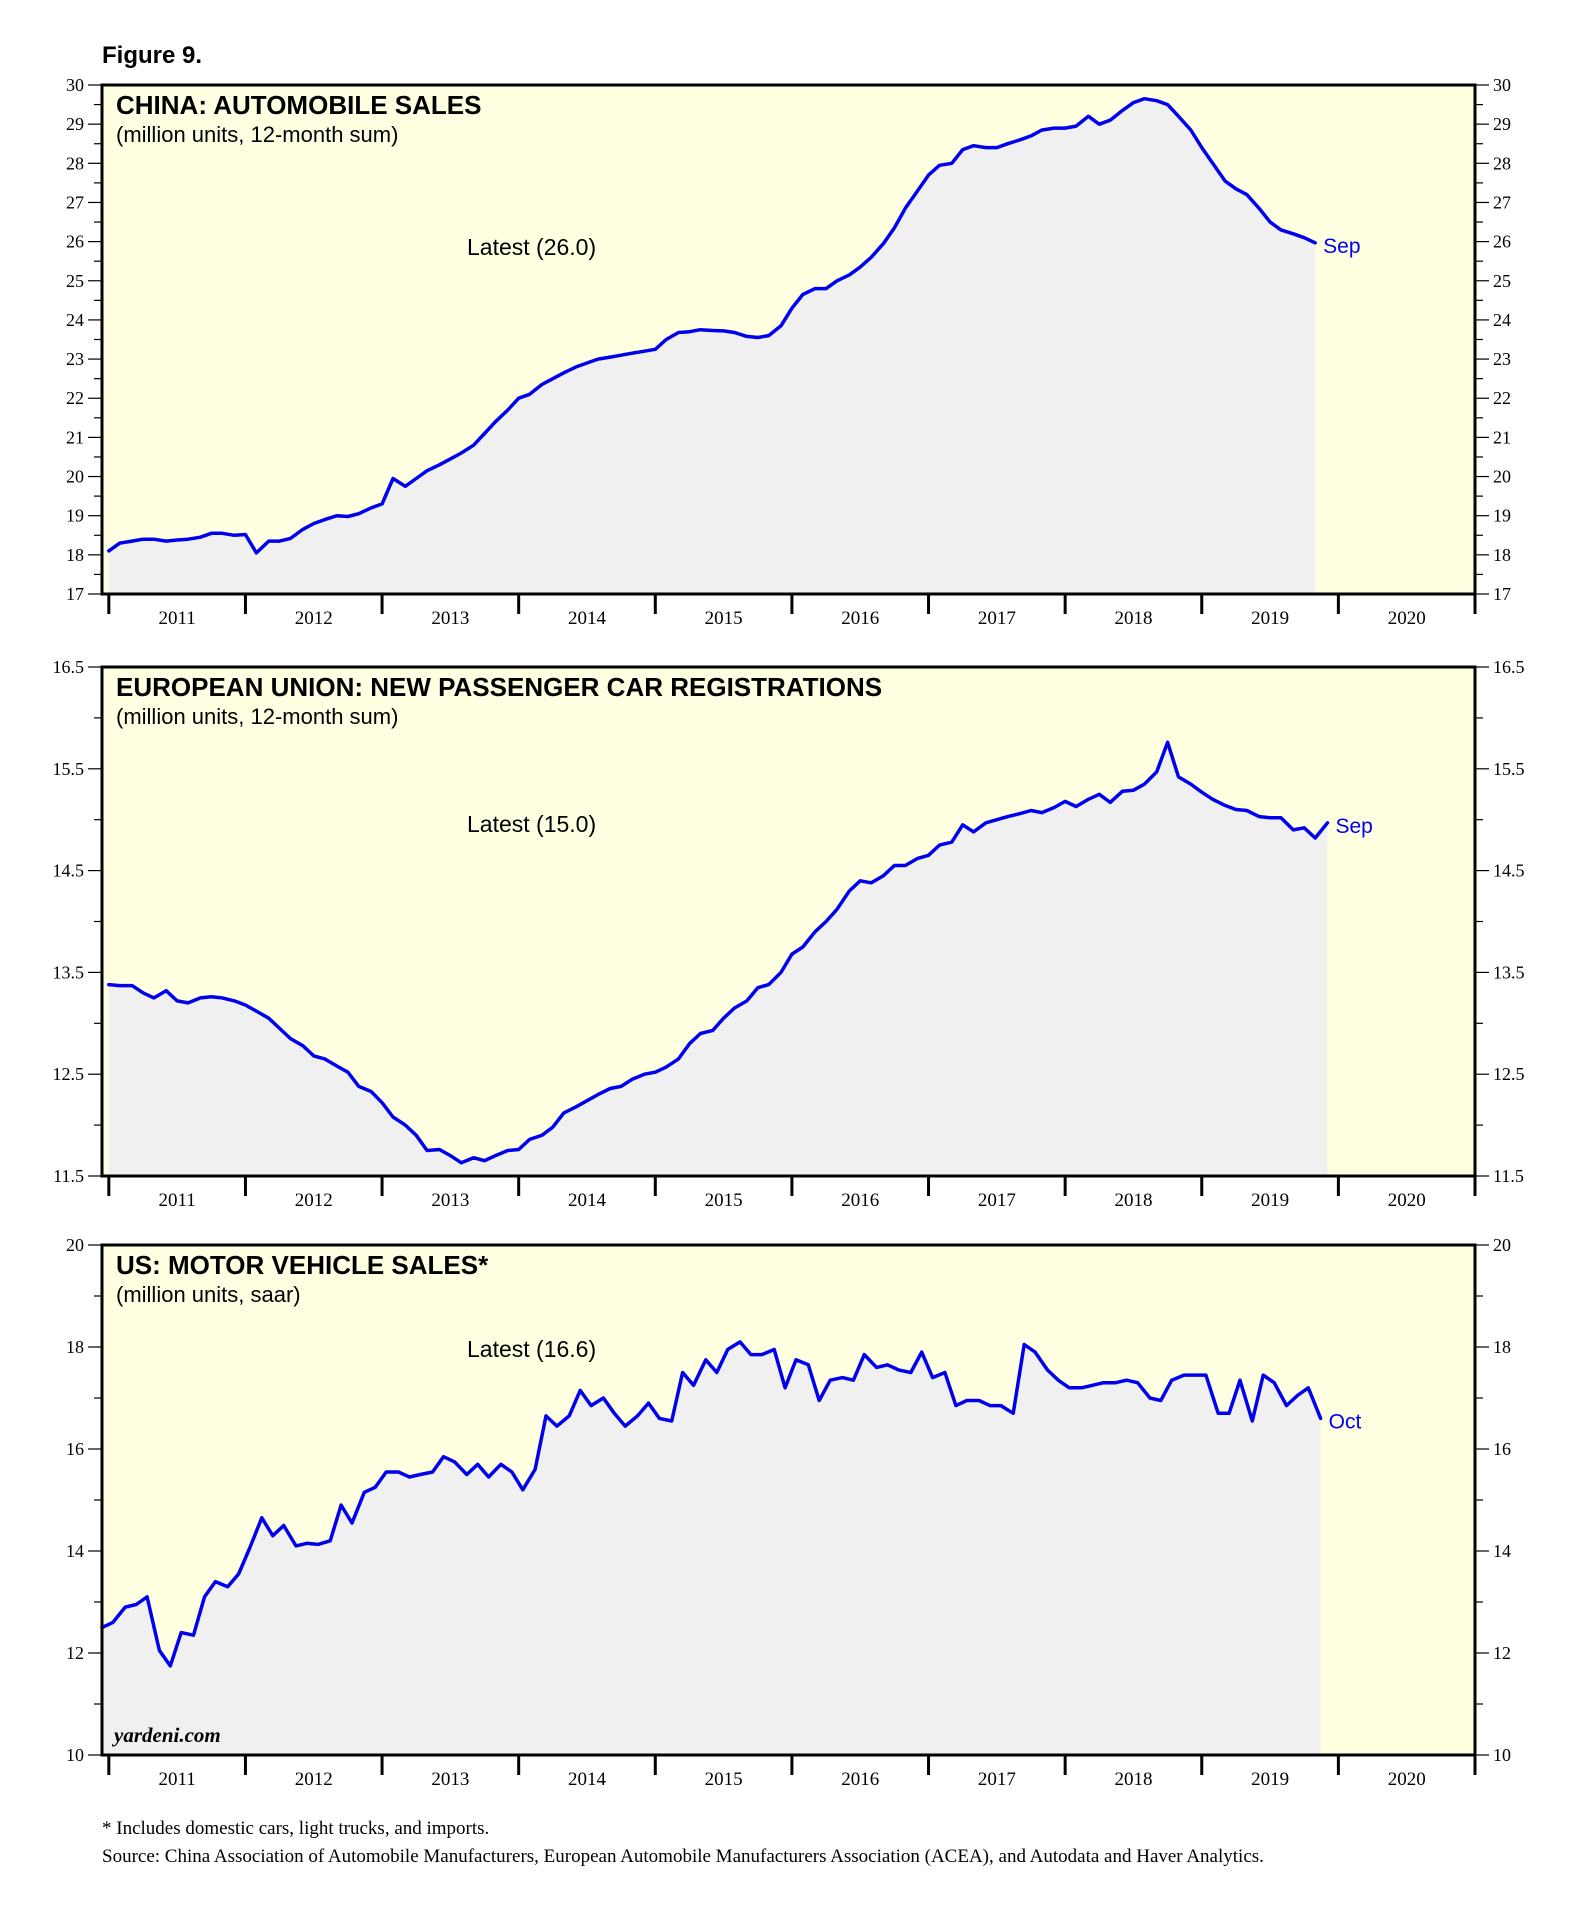 Image resolution: width=1586 pixels, height=1930 pixels. Describe the element at coordinates (75, 359) in the screenshot. I see `y-tick-label-left: 23` at that location.